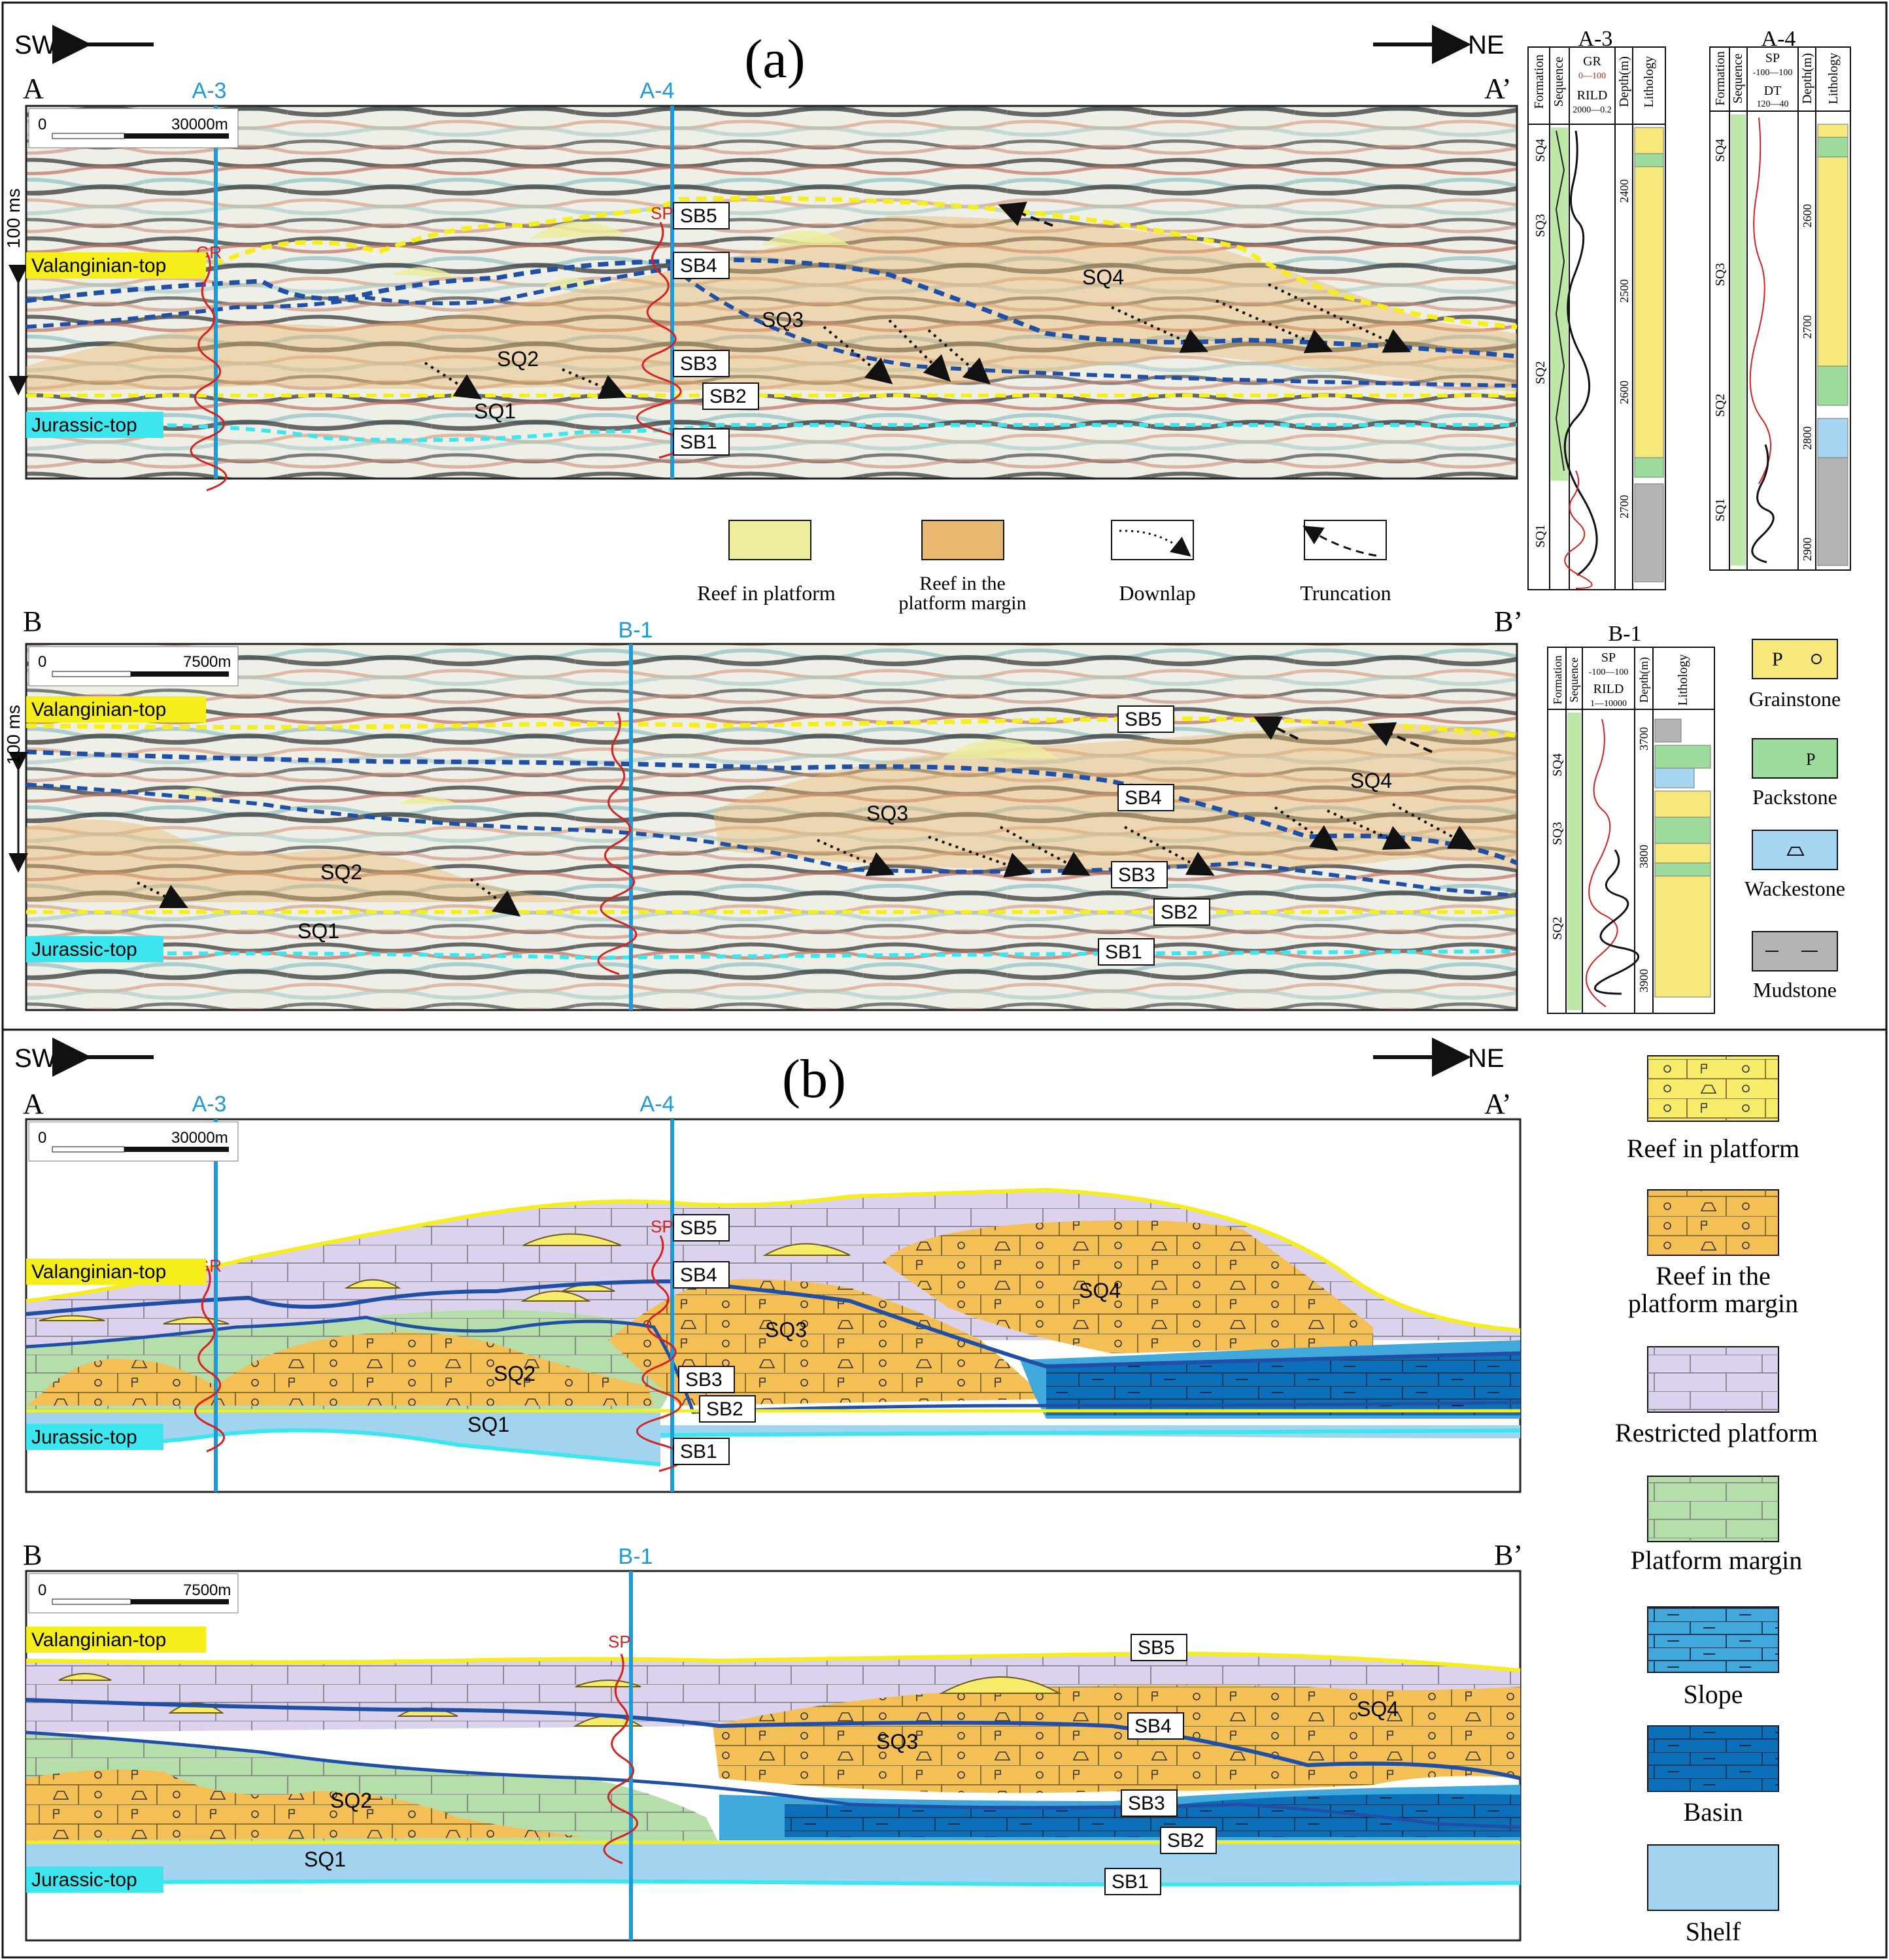  What do you see at coordinates (209, 1104) in the screenshot?
I see `well-a3-b: A-3` at bounding box center [209, 1104].